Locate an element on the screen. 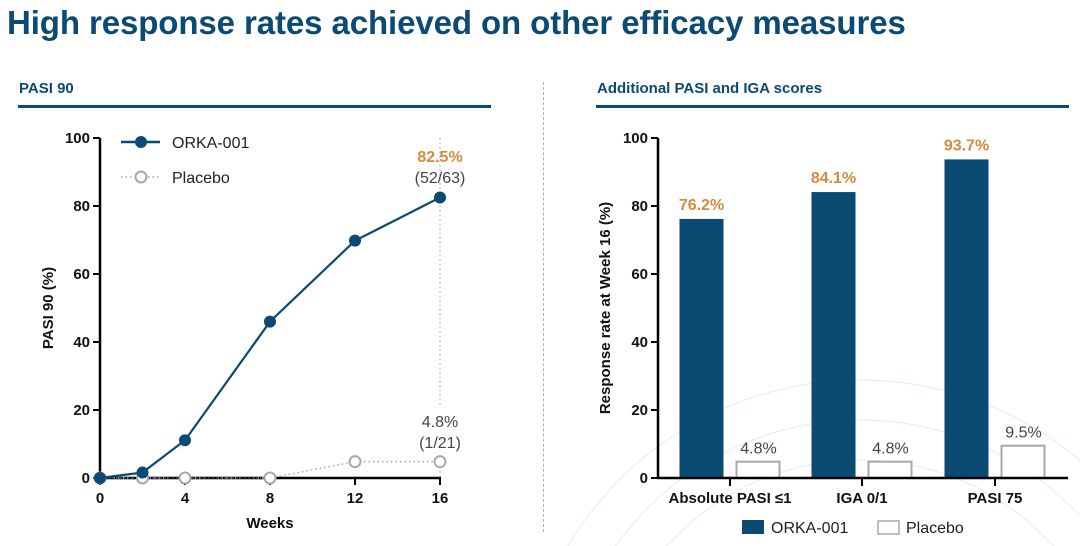 This screenshot has height=546, width=1080. bar-chart-legend: ORKA-001 Placebo is located at coordinates (853, 528).